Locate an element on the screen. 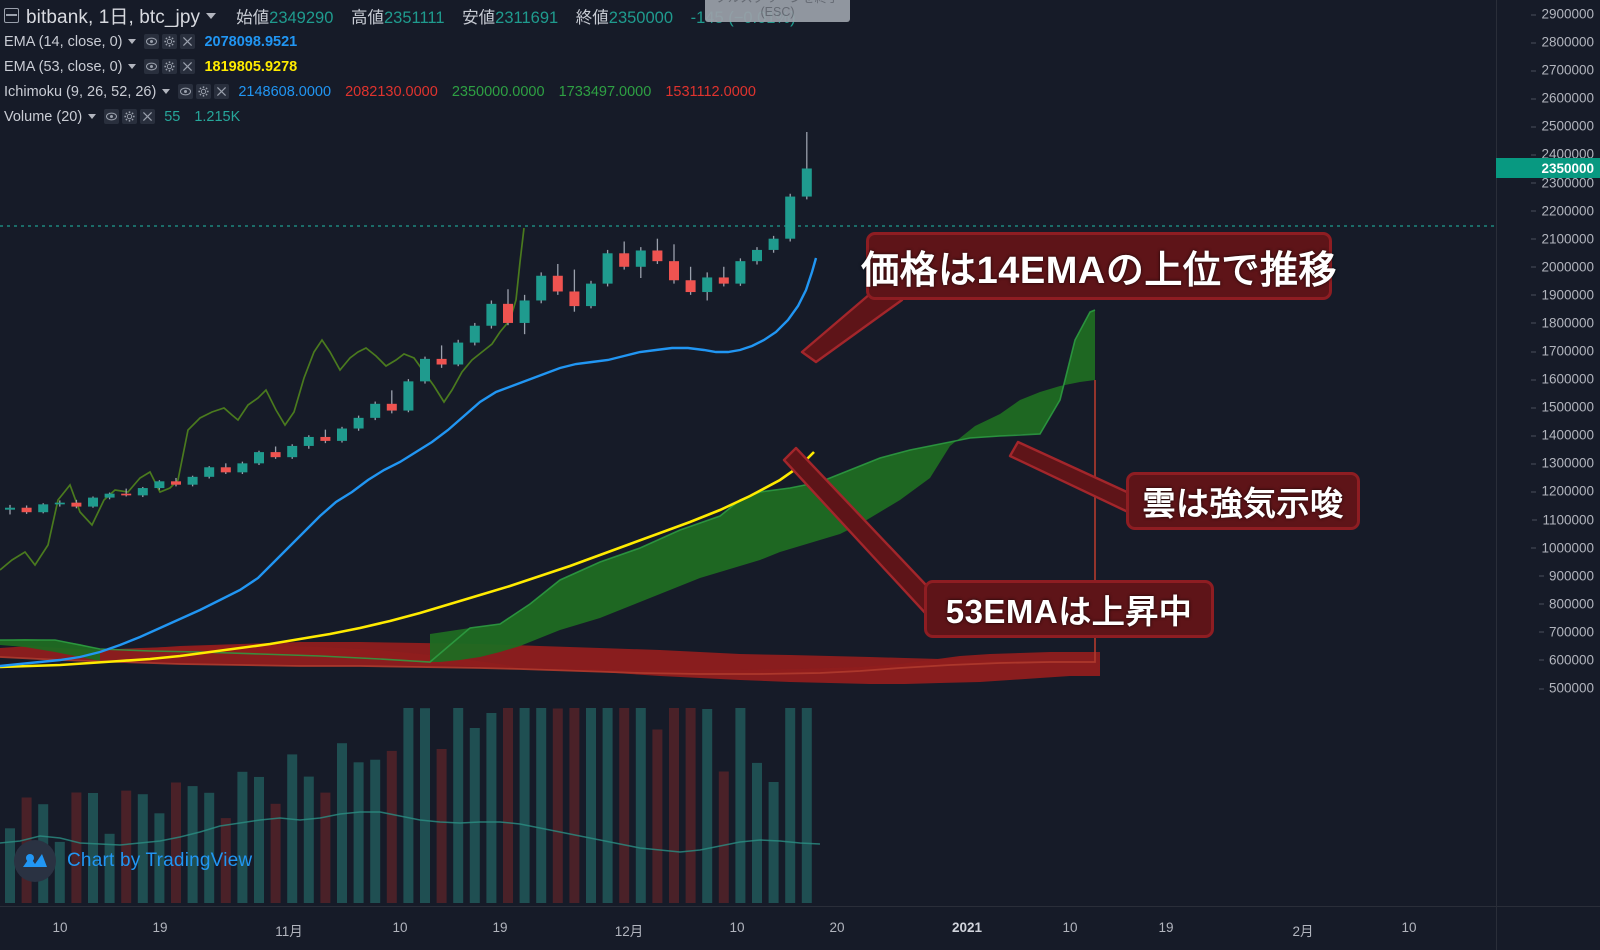 This screenshot has width=1600, height=950. indicator-name: EMA (14, close, 0) is located at coordinates (63, 41).